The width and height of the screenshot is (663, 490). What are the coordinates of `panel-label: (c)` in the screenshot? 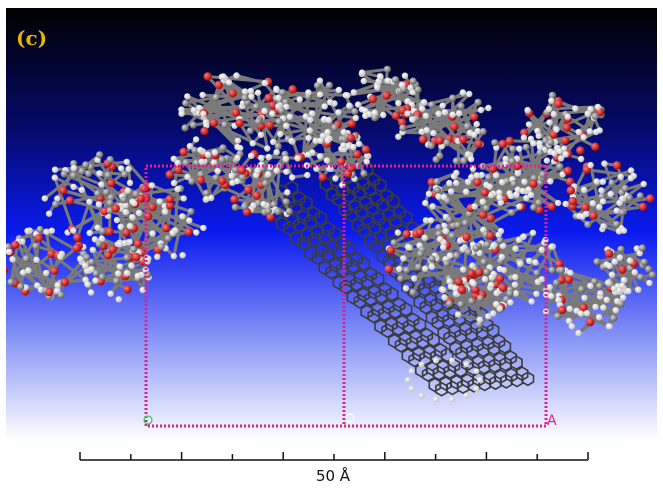 It's located at (32, 38).